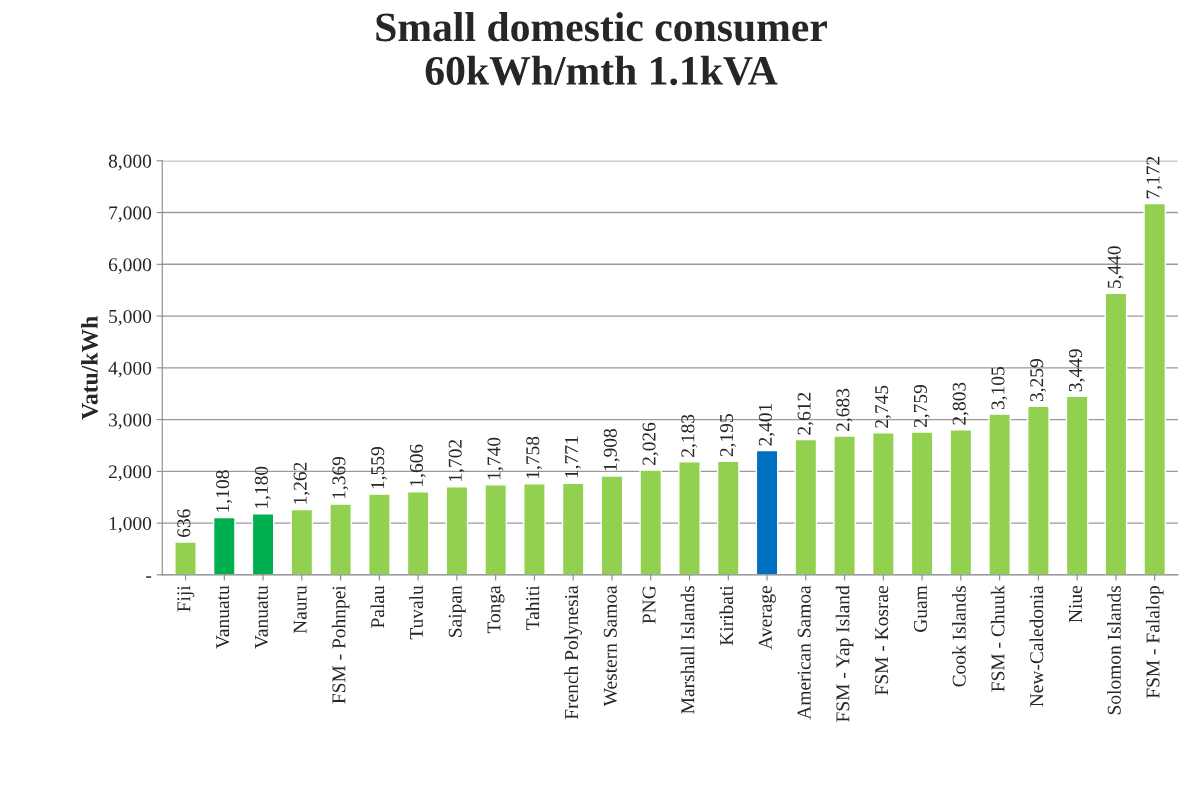 This screenshot has height=804, width=1202. Describe the element at coordinates (301, 483) in the screenshot. I see `data-label: 1,262` at that location.